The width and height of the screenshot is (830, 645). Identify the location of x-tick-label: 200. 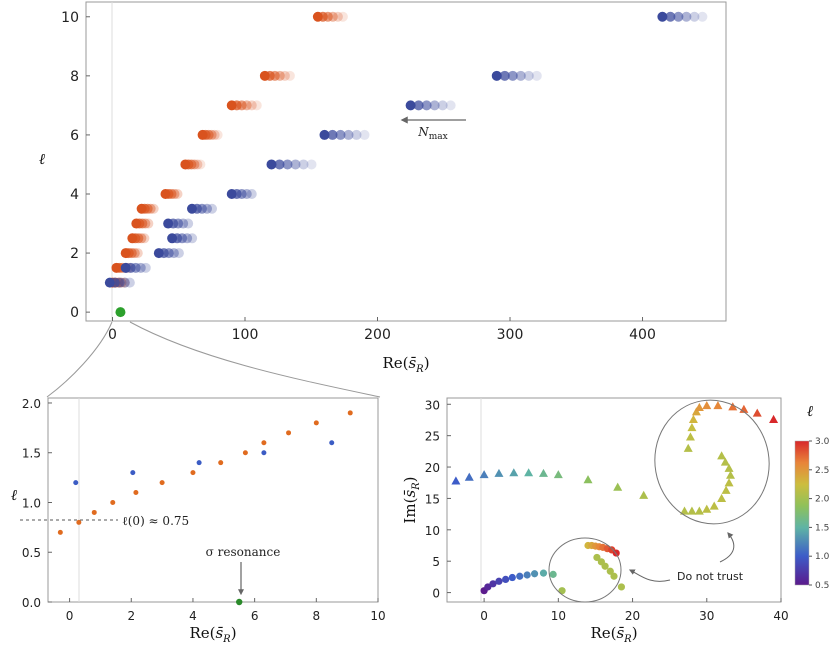
(377, 335).